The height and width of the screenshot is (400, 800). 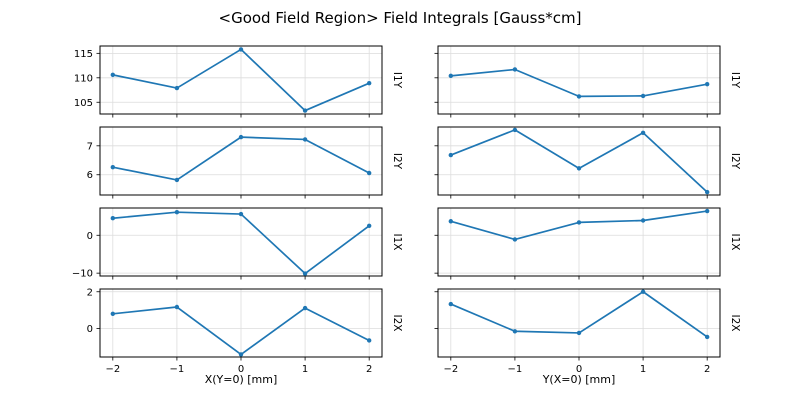 What do you see at coordinates (579, 379) in the screenshot?
I see `xlabel-right-column: Y(X=0) [mm]` at bounding box center [579, 379].